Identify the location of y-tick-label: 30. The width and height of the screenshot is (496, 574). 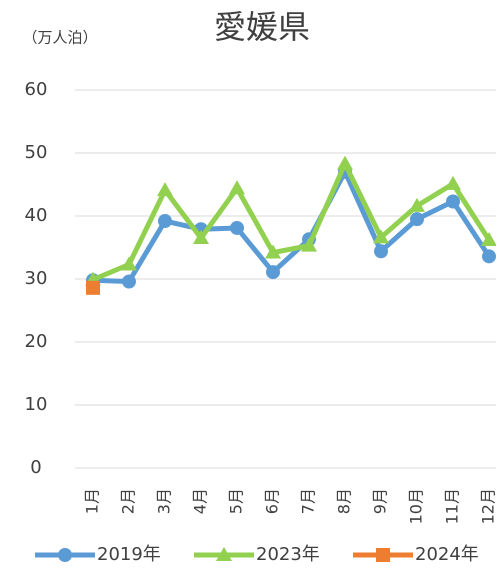
(36, 278).